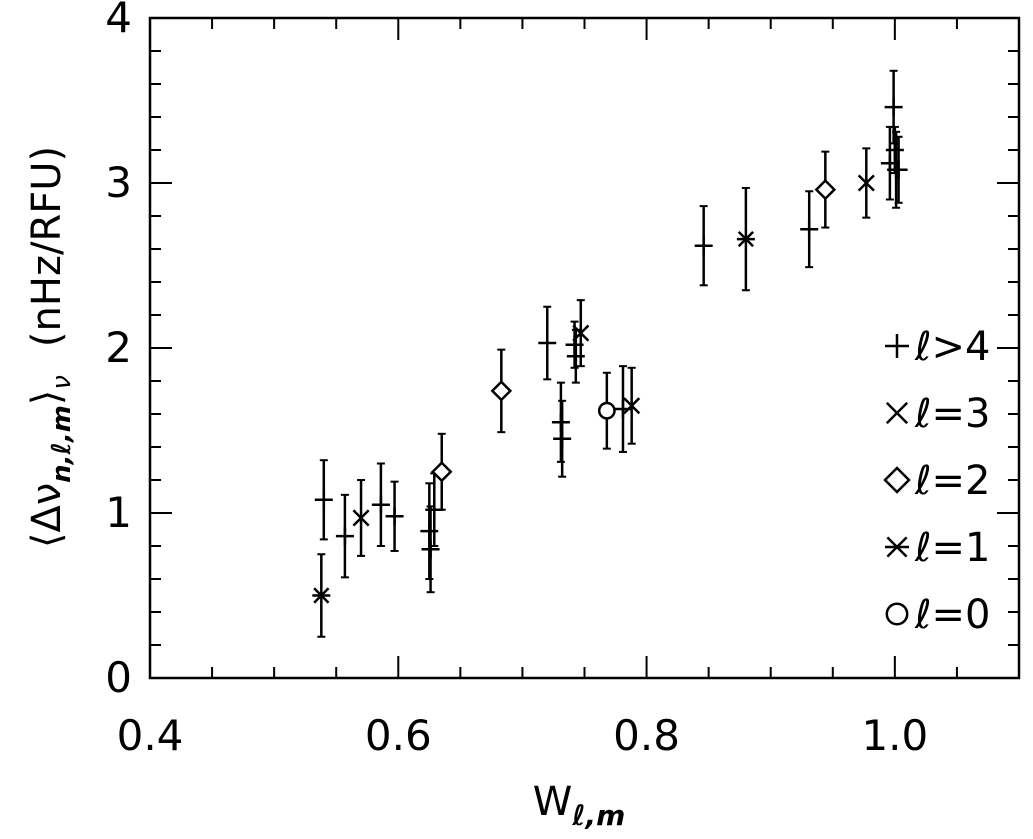 The width and height of the screenshot is (1033, 839). Describe the element at coordinates (897, 547) in the screenshot. I see `legend-asterisk-marker` at that location.